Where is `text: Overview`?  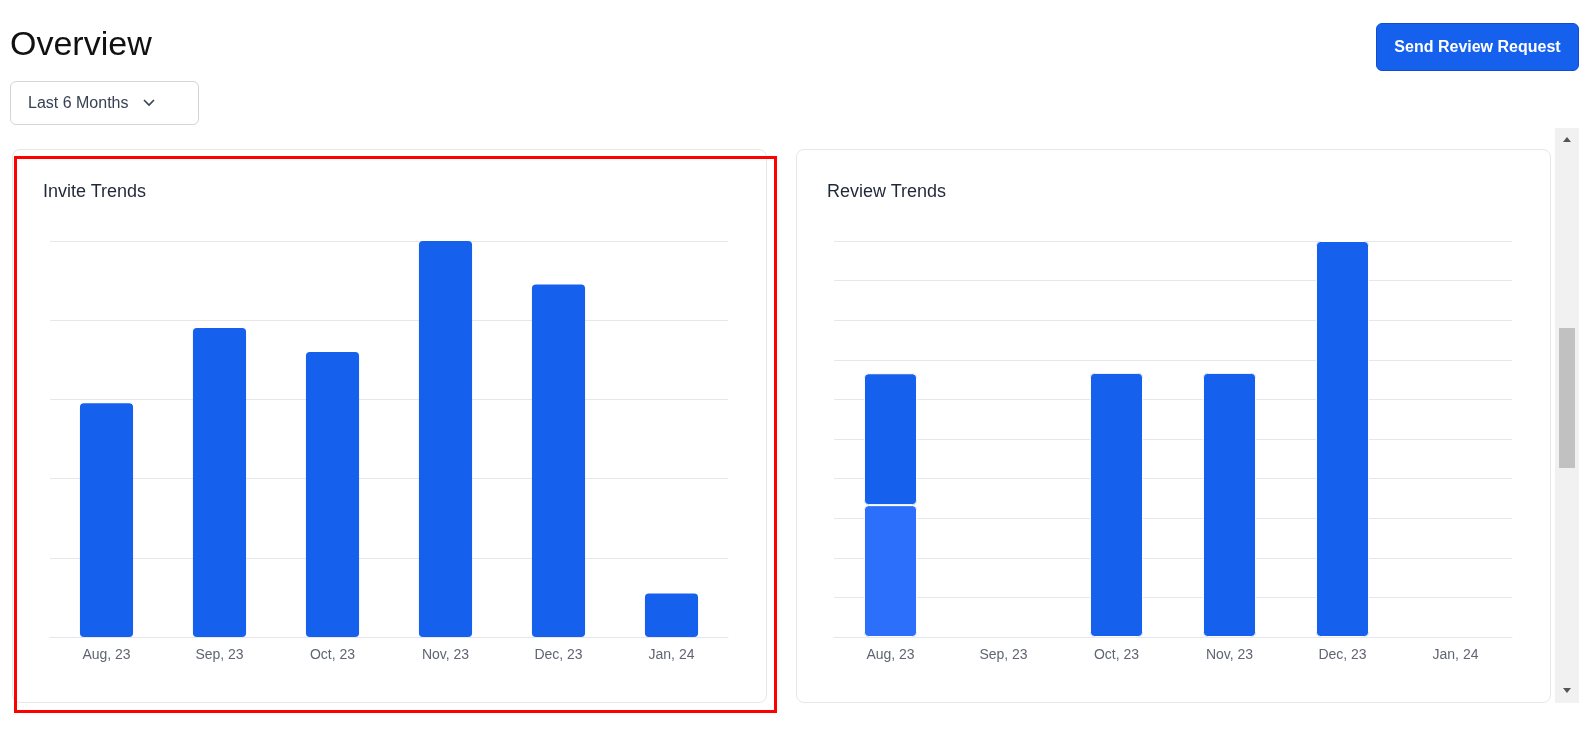
text: Overview is located at coordinates (81, 43).